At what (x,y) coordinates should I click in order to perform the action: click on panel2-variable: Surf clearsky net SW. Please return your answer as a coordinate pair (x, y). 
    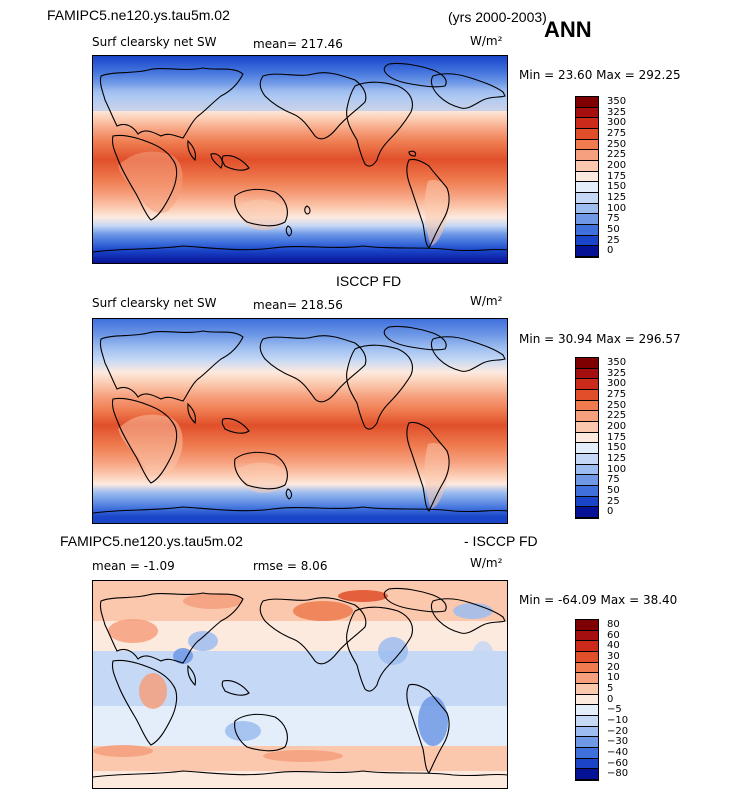
    Looking at the image, I should click on (154, 303).